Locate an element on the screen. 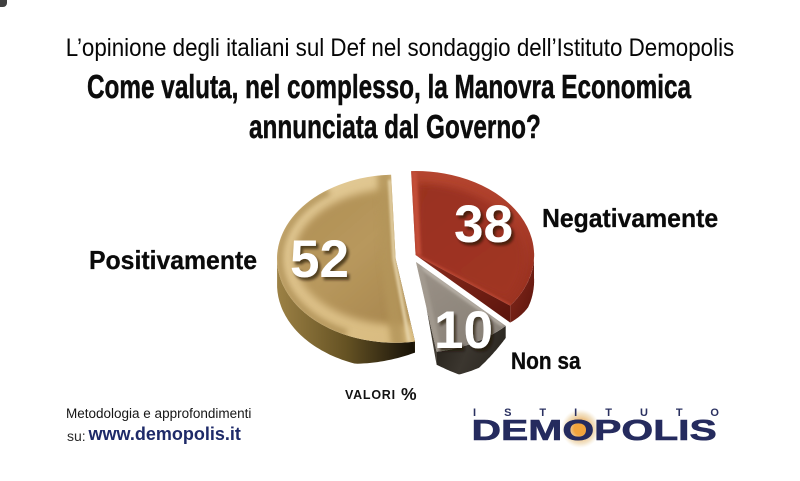 The width and height of the screenshot is (800, 481). svg-text: DEMOPOLIS is located at coordinates (594, 430).